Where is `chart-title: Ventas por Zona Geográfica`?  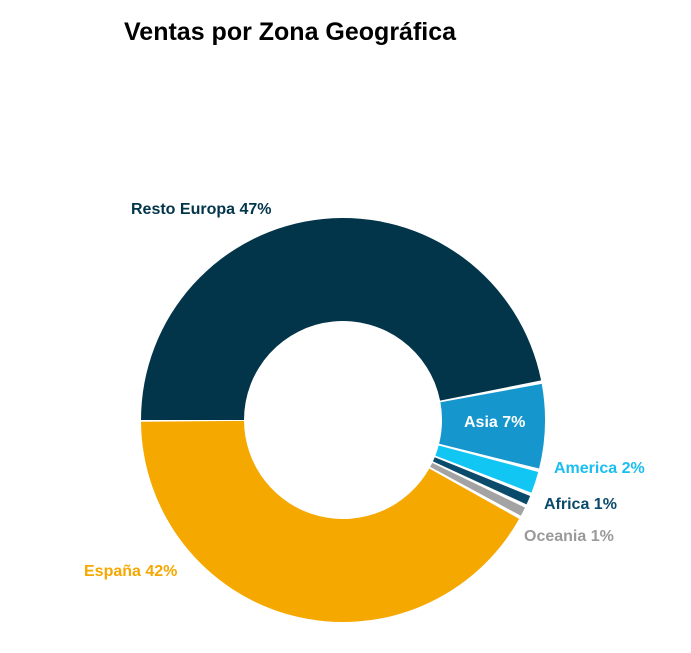 chart-title: Ventas por Zona Geográfica is located at coordinates (290, 32).